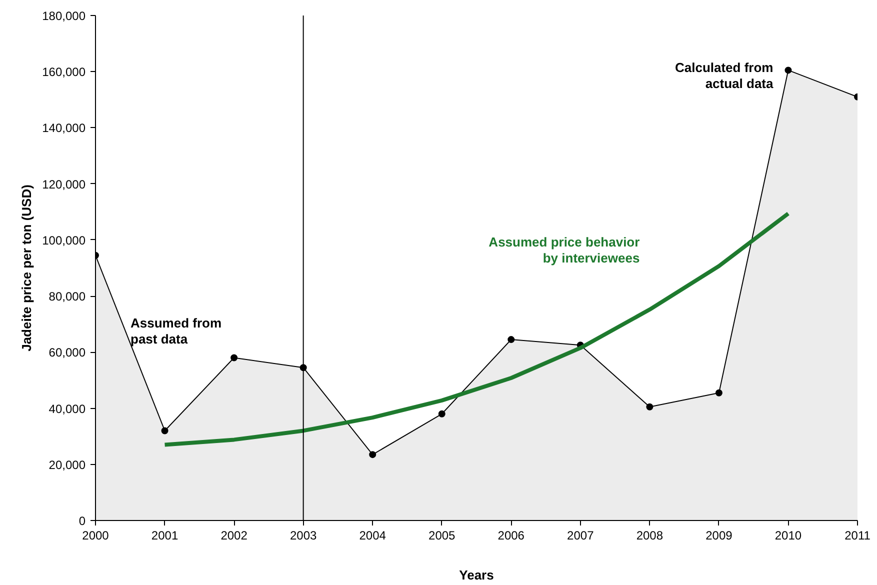  Describe the element at coordinates (164, 535) in the screenshot. I see `x-tick-label: 2001` at that location.